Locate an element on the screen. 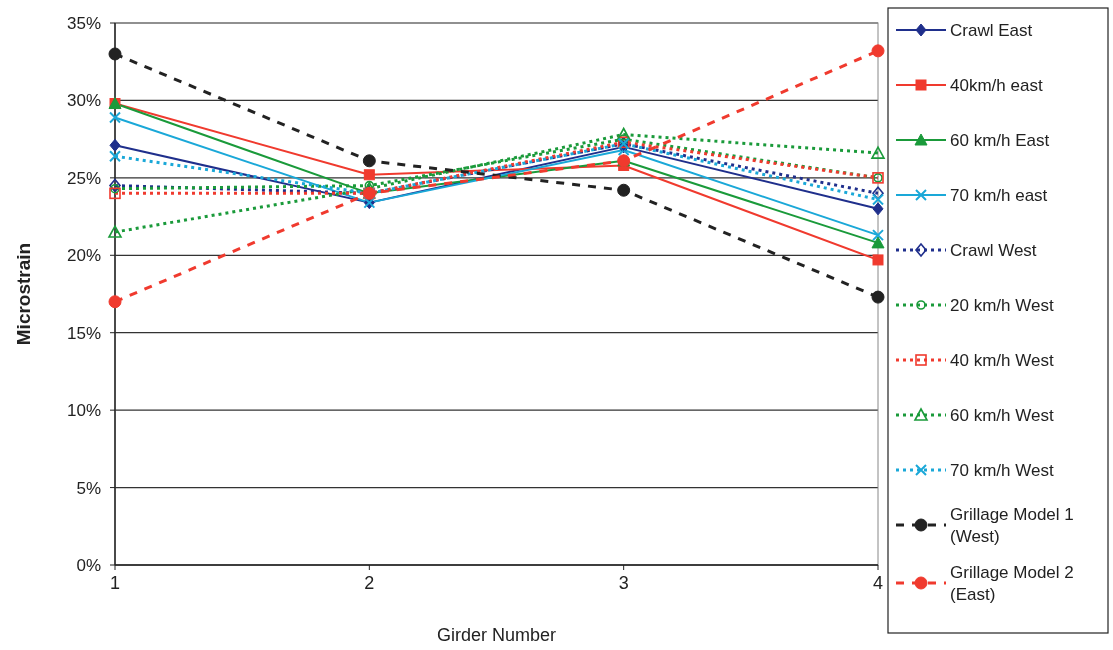 The image size is (1113, 650). legend-label: Grillage Model 1 (West) is located at coordinates (1012, 525).